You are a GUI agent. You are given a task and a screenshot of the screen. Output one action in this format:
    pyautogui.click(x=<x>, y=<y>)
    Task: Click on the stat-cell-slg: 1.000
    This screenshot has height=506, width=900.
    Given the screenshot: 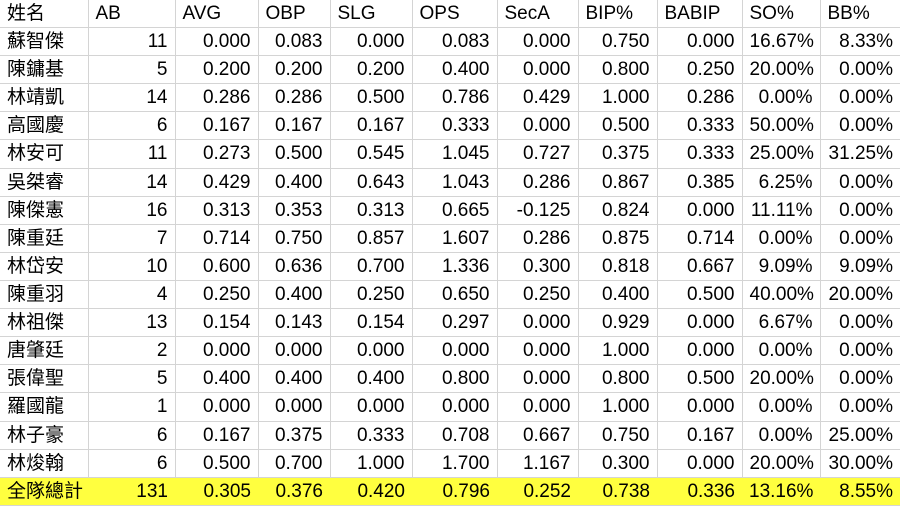 What is the action you would take?
    pyautogui.click(x=371, y=463)
    